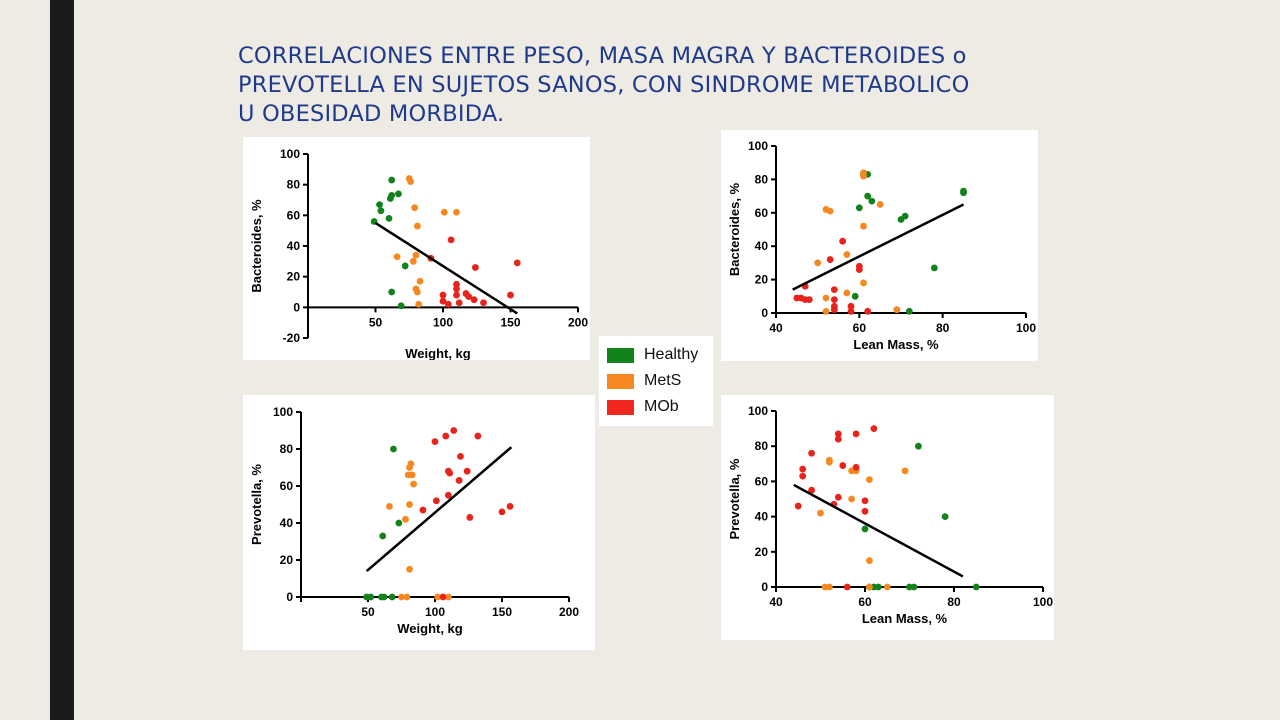 Image resolution: width=1280 pixels, height=720 pixels. Describe the element at coordinates (762, 481) in the screenshot. I see `y-tick-label: 60` at that location.